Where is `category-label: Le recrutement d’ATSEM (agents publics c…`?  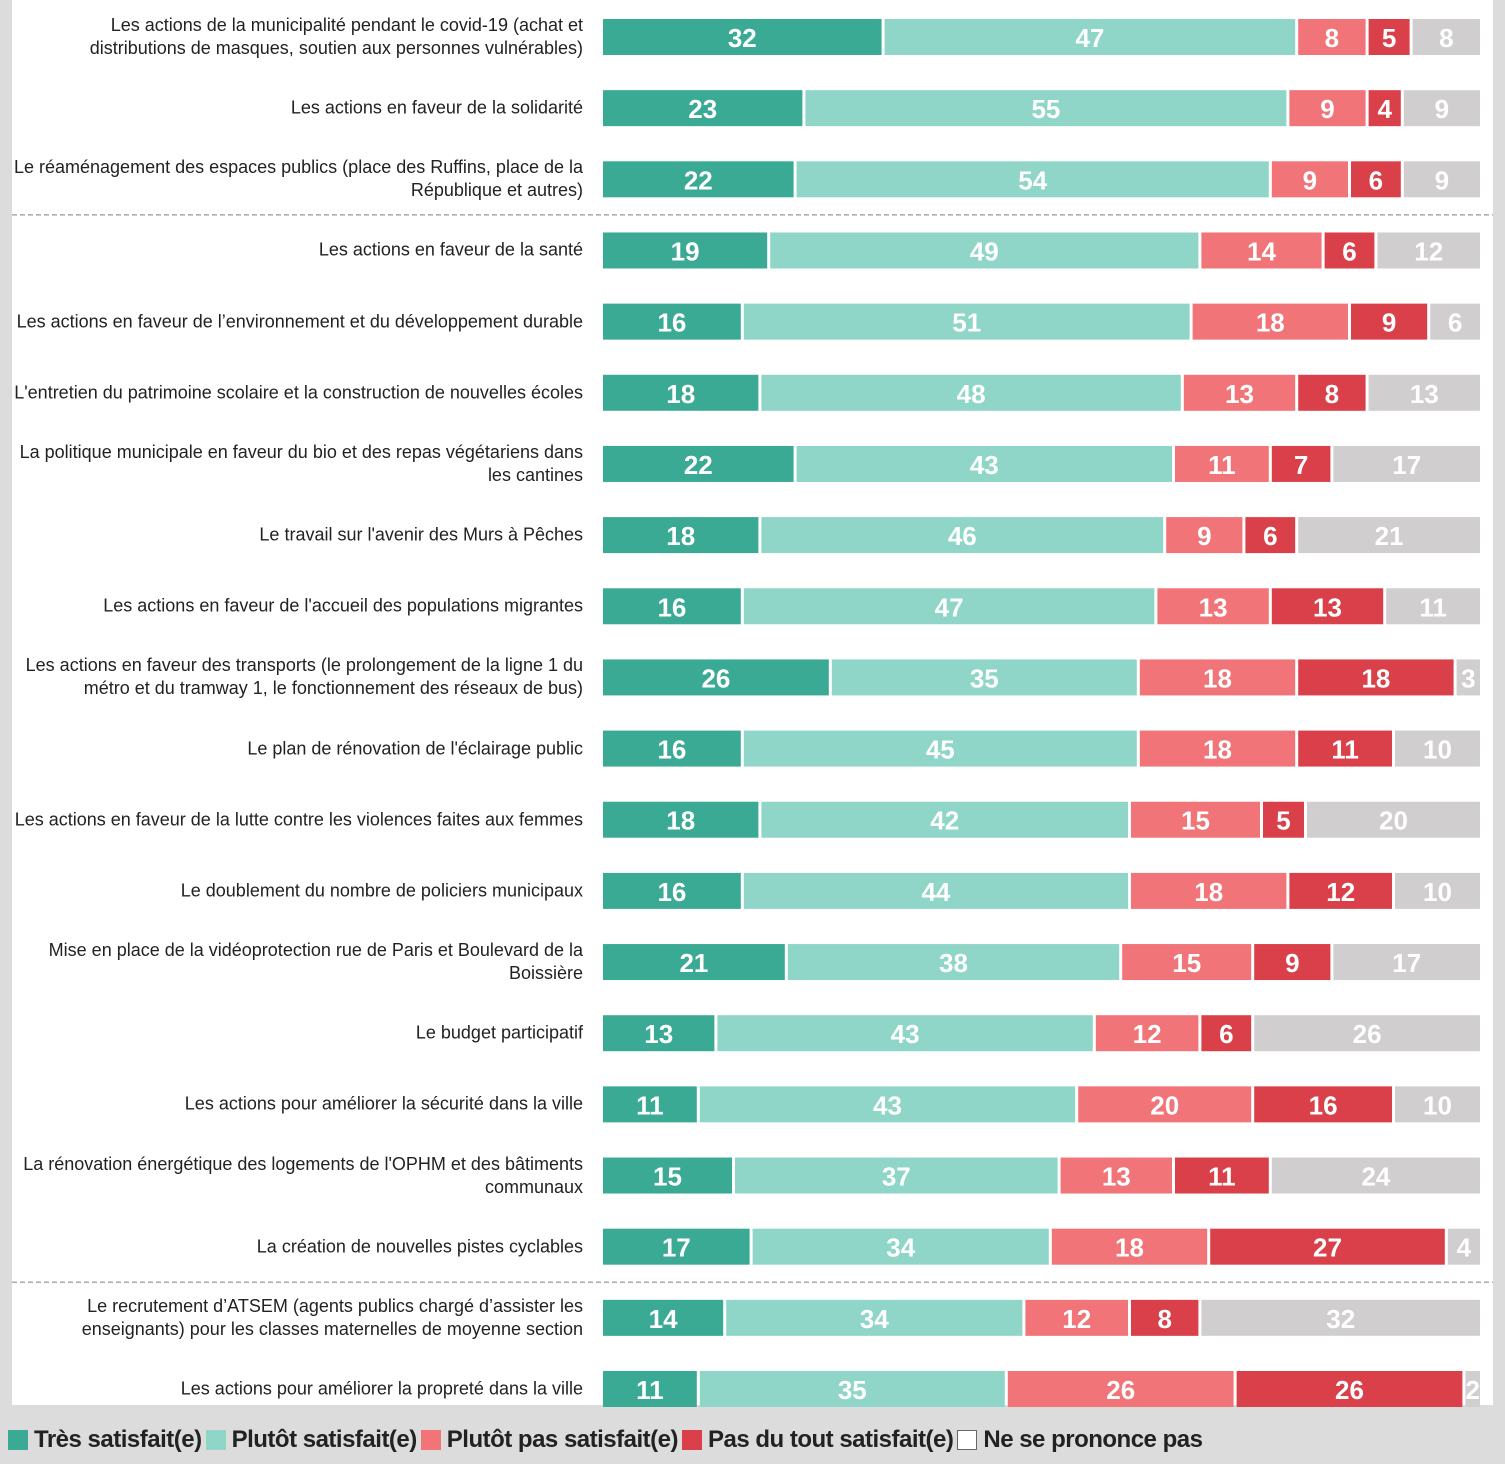 category-label: Le recrutement d’ATSEM (agents publics c… is located at coordinates (332, 1317).